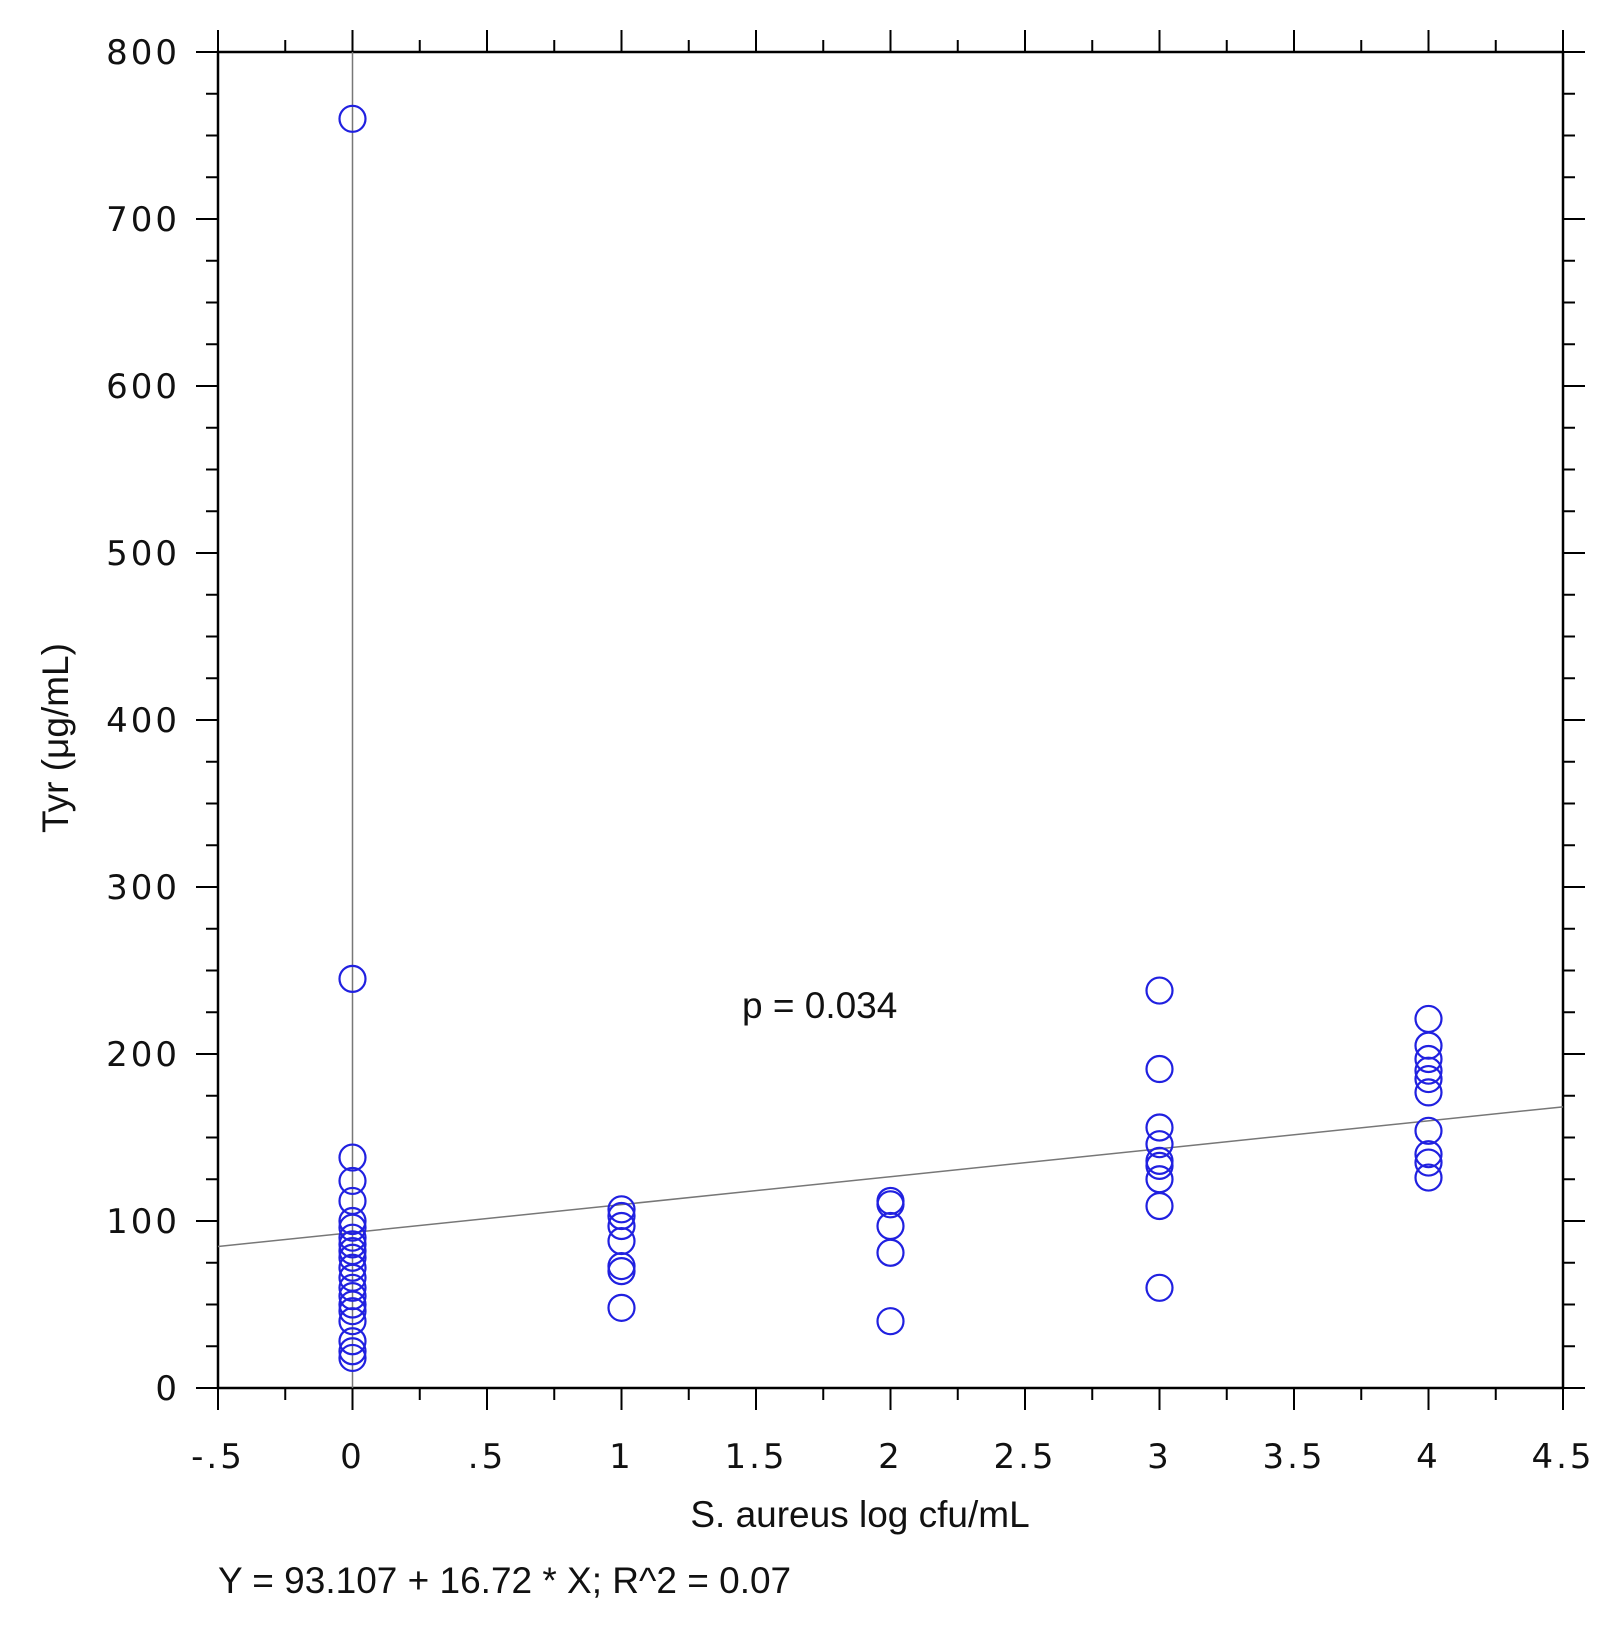 The image size is (1620, 1643). What do you see at coordinates (487, 1457) in the screenshot?
I see `x-tick-label: .5` at bounding box center [487, 1457].